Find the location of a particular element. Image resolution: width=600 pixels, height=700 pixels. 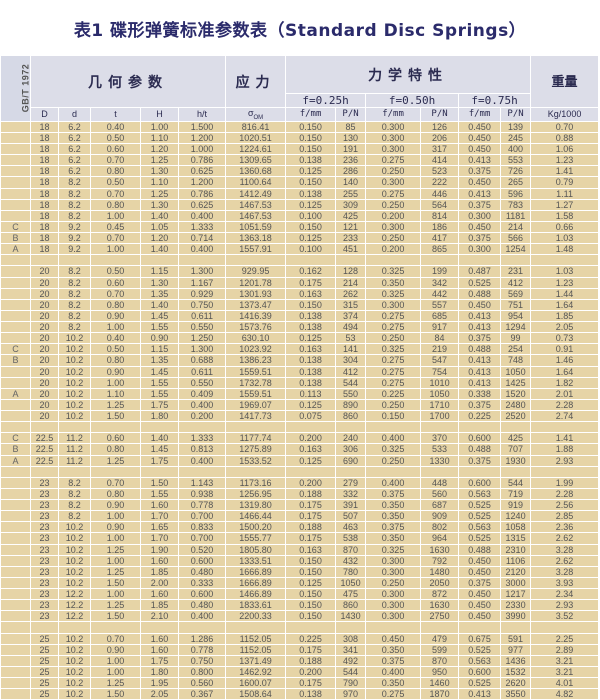

table-cell: 507 is located at coordinates (351, 516).